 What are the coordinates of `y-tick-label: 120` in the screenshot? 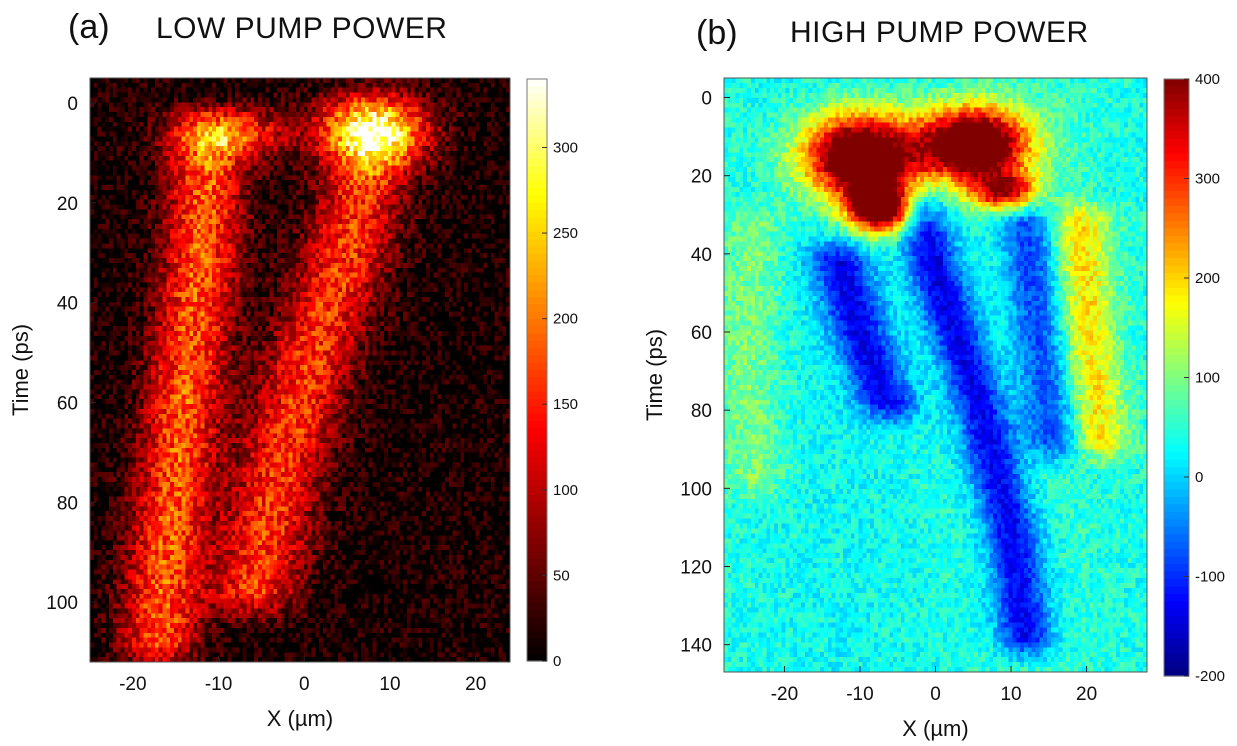 It's located at (696, 567).